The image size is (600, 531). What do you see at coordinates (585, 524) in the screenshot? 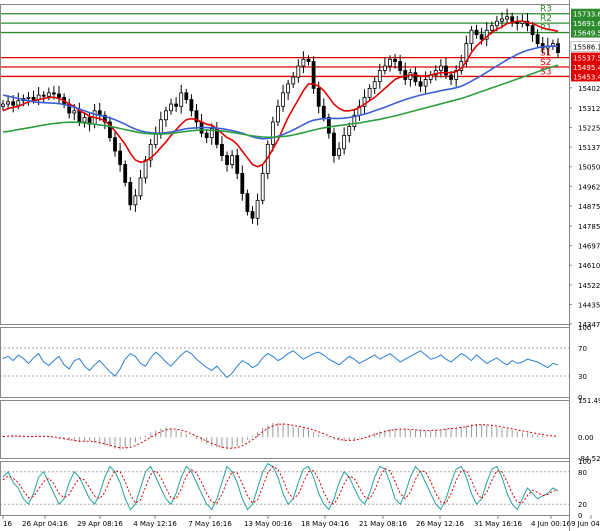
I see `time-tick-label: 9 Jun 04:16` at bounding box center [585, 524].